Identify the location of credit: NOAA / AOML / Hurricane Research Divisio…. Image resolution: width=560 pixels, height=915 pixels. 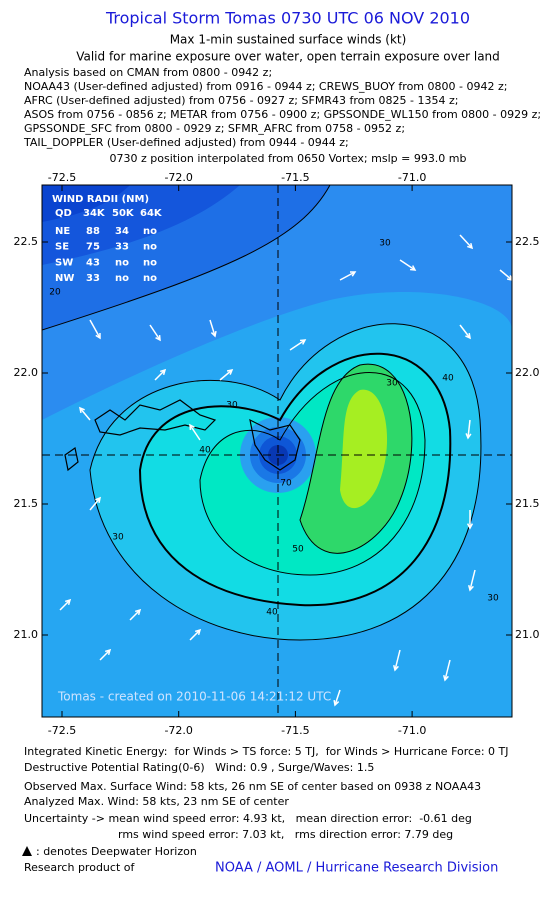
(356, 868).